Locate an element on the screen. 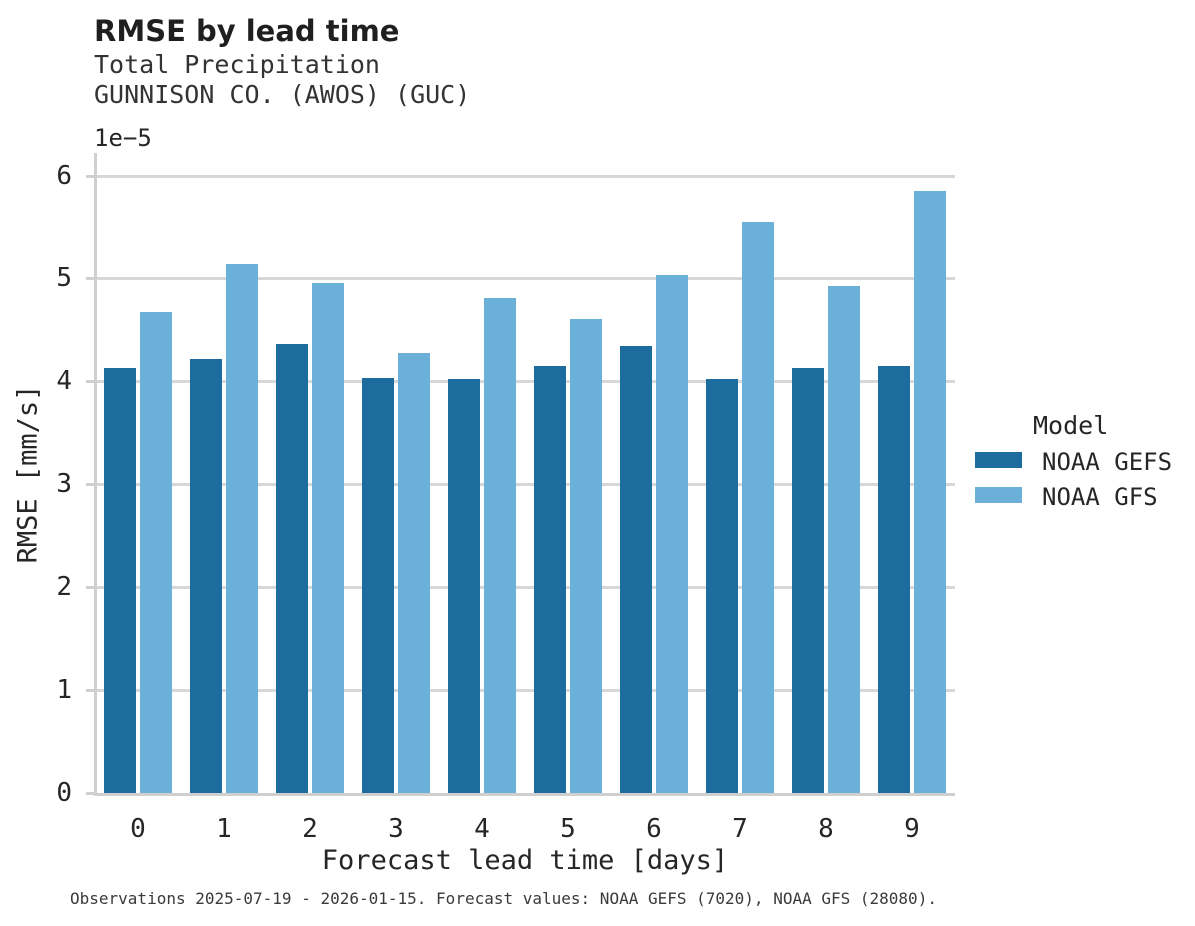  y-tick-label-3: 3 is located at coordinates (64, 484).